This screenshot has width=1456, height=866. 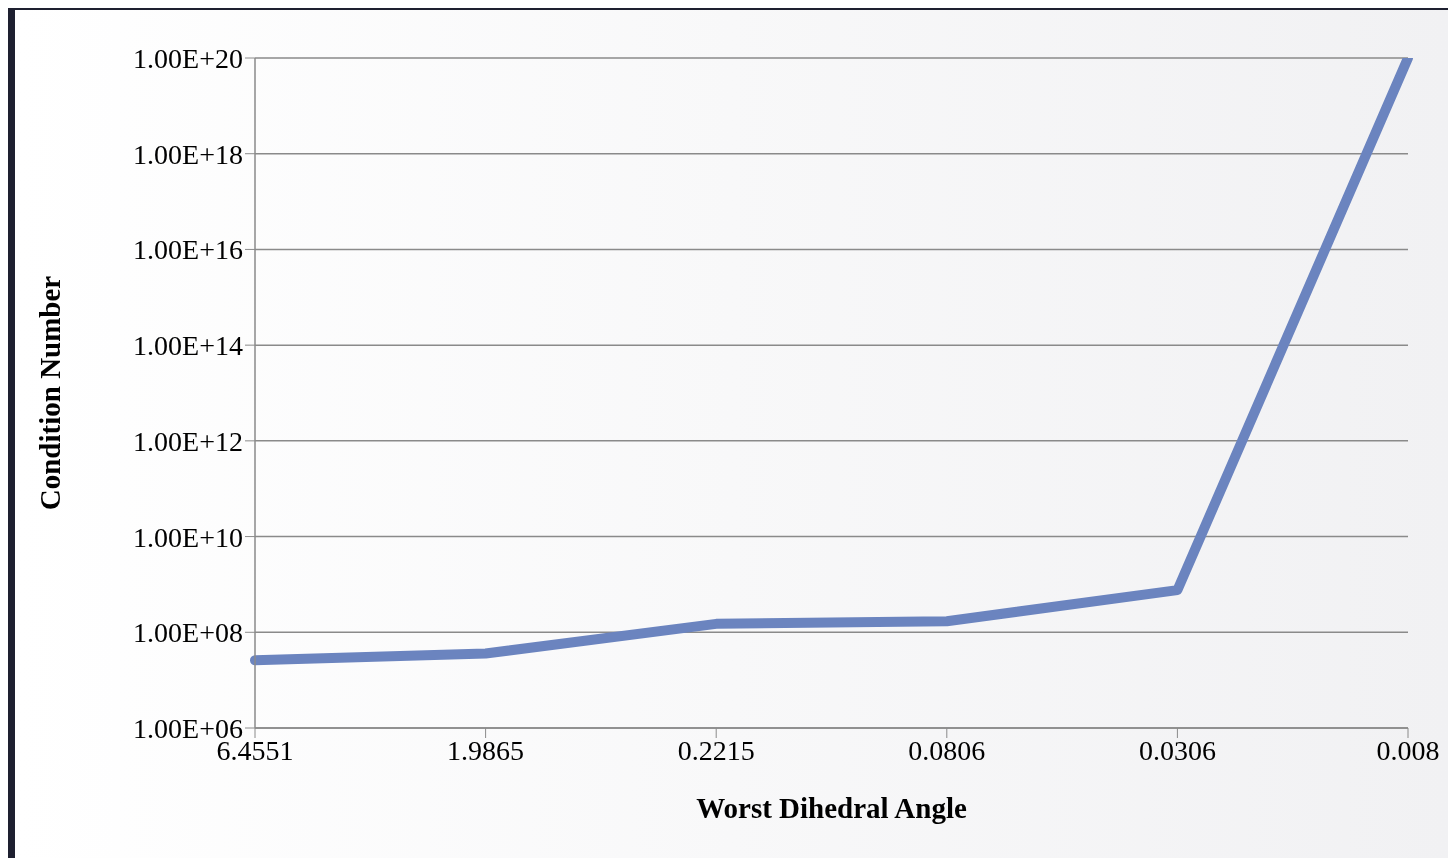 What do you see at coordinates (486, 750) in the screenshot?
I see `x-tick-label: 1.9865` at bounding box center [486, 750].